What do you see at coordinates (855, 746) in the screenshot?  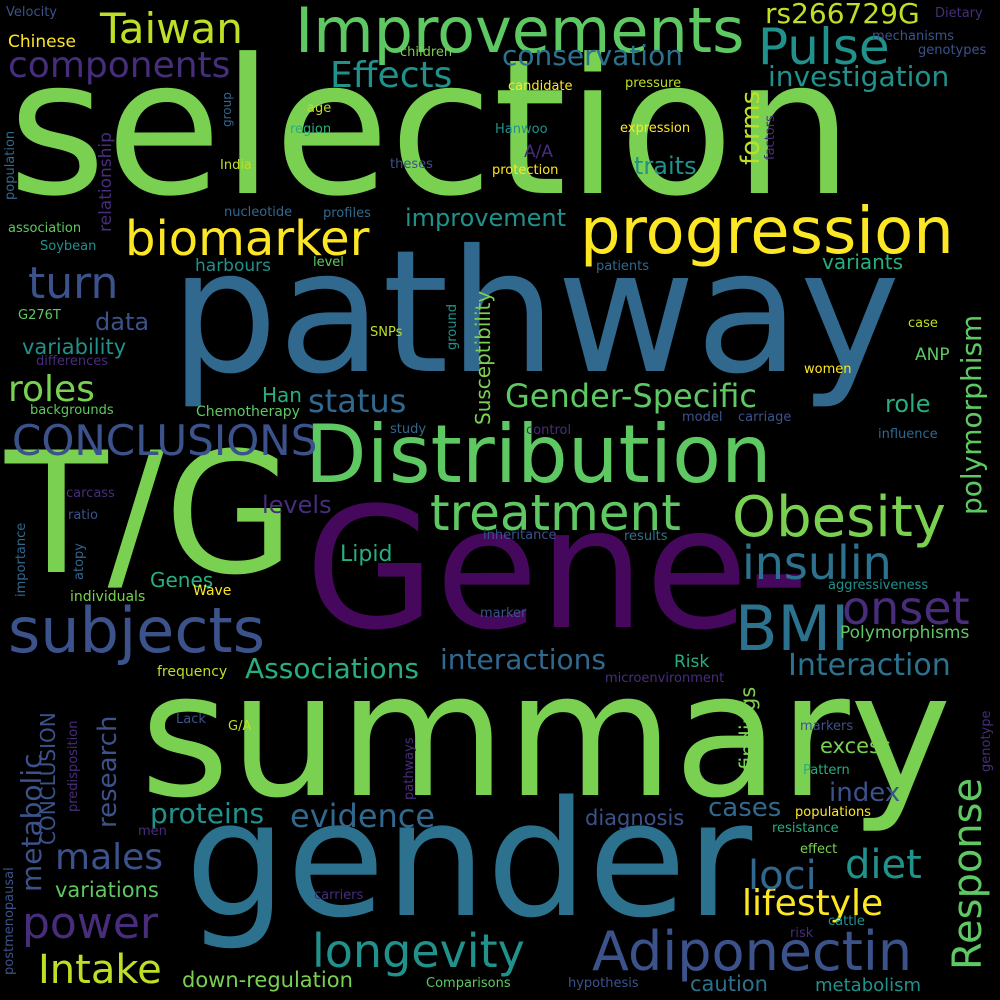 I see `word: excess` at bounding box center [855, 746].